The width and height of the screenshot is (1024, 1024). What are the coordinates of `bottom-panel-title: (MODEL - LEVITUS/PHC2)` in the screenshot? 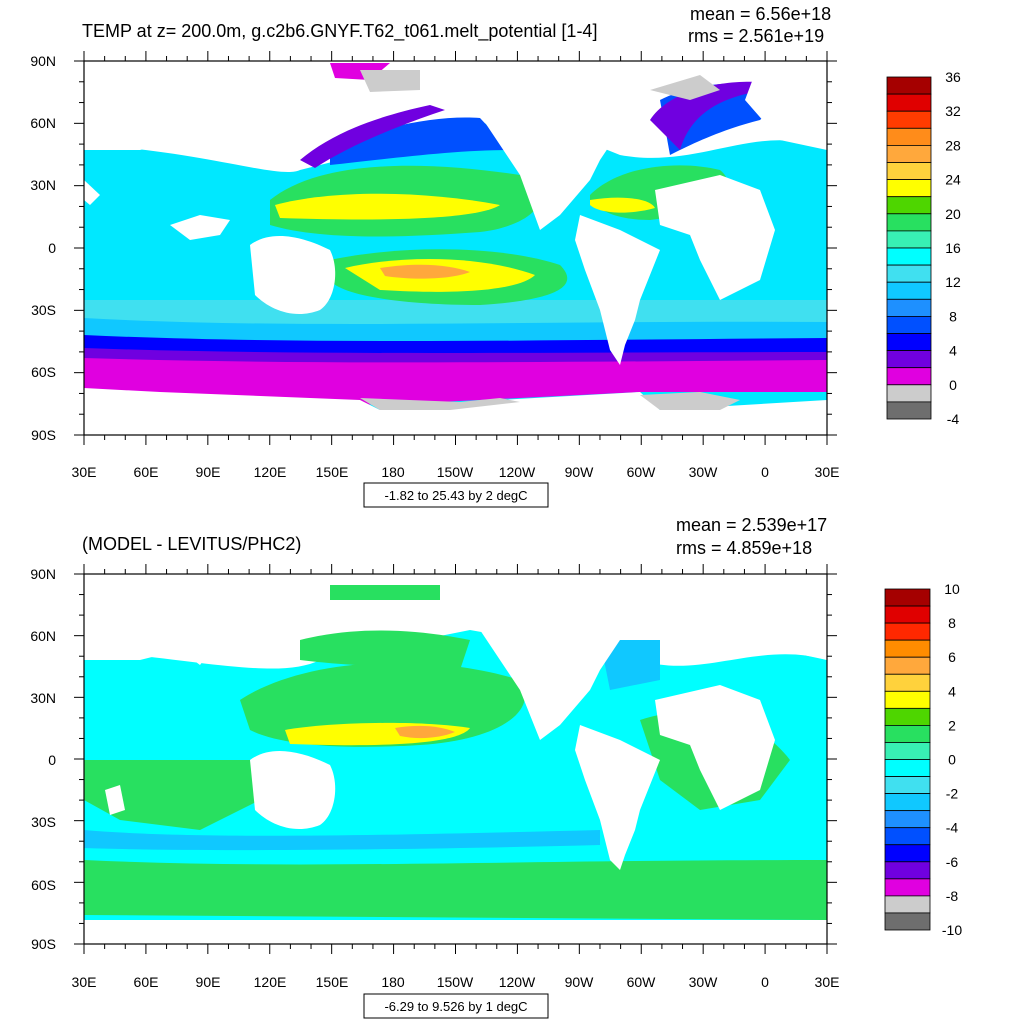 It's located at (191, 544).